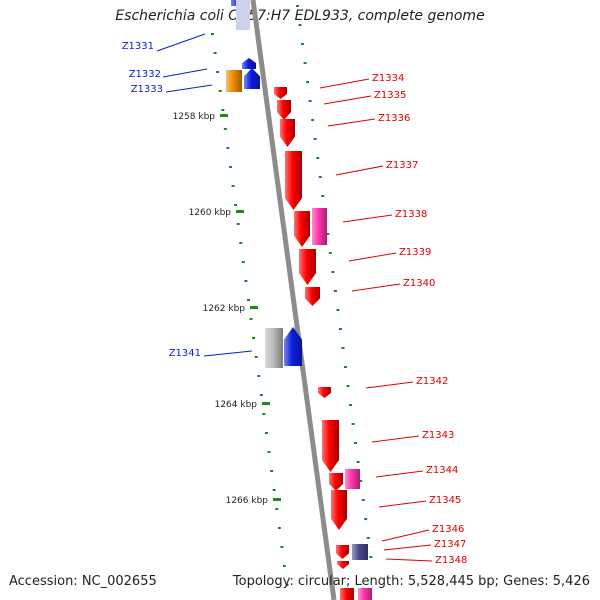 The width and height of the screenshot is (600, 600). Describe the element at coordinates (402, 165) in the screenshot. I see `gene-label-Z1337: Z1337` at that location.